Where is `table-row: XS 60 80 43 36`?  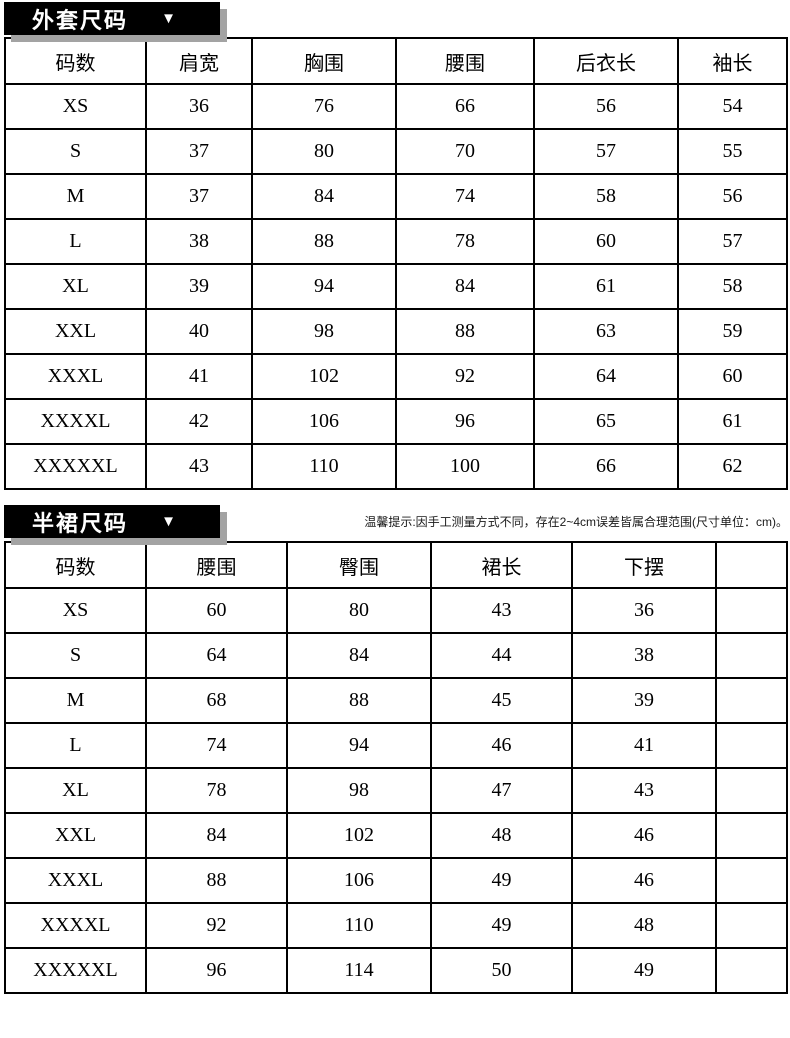
table-row: XS 60 80 43 36 is located at coordinates (396, 610).